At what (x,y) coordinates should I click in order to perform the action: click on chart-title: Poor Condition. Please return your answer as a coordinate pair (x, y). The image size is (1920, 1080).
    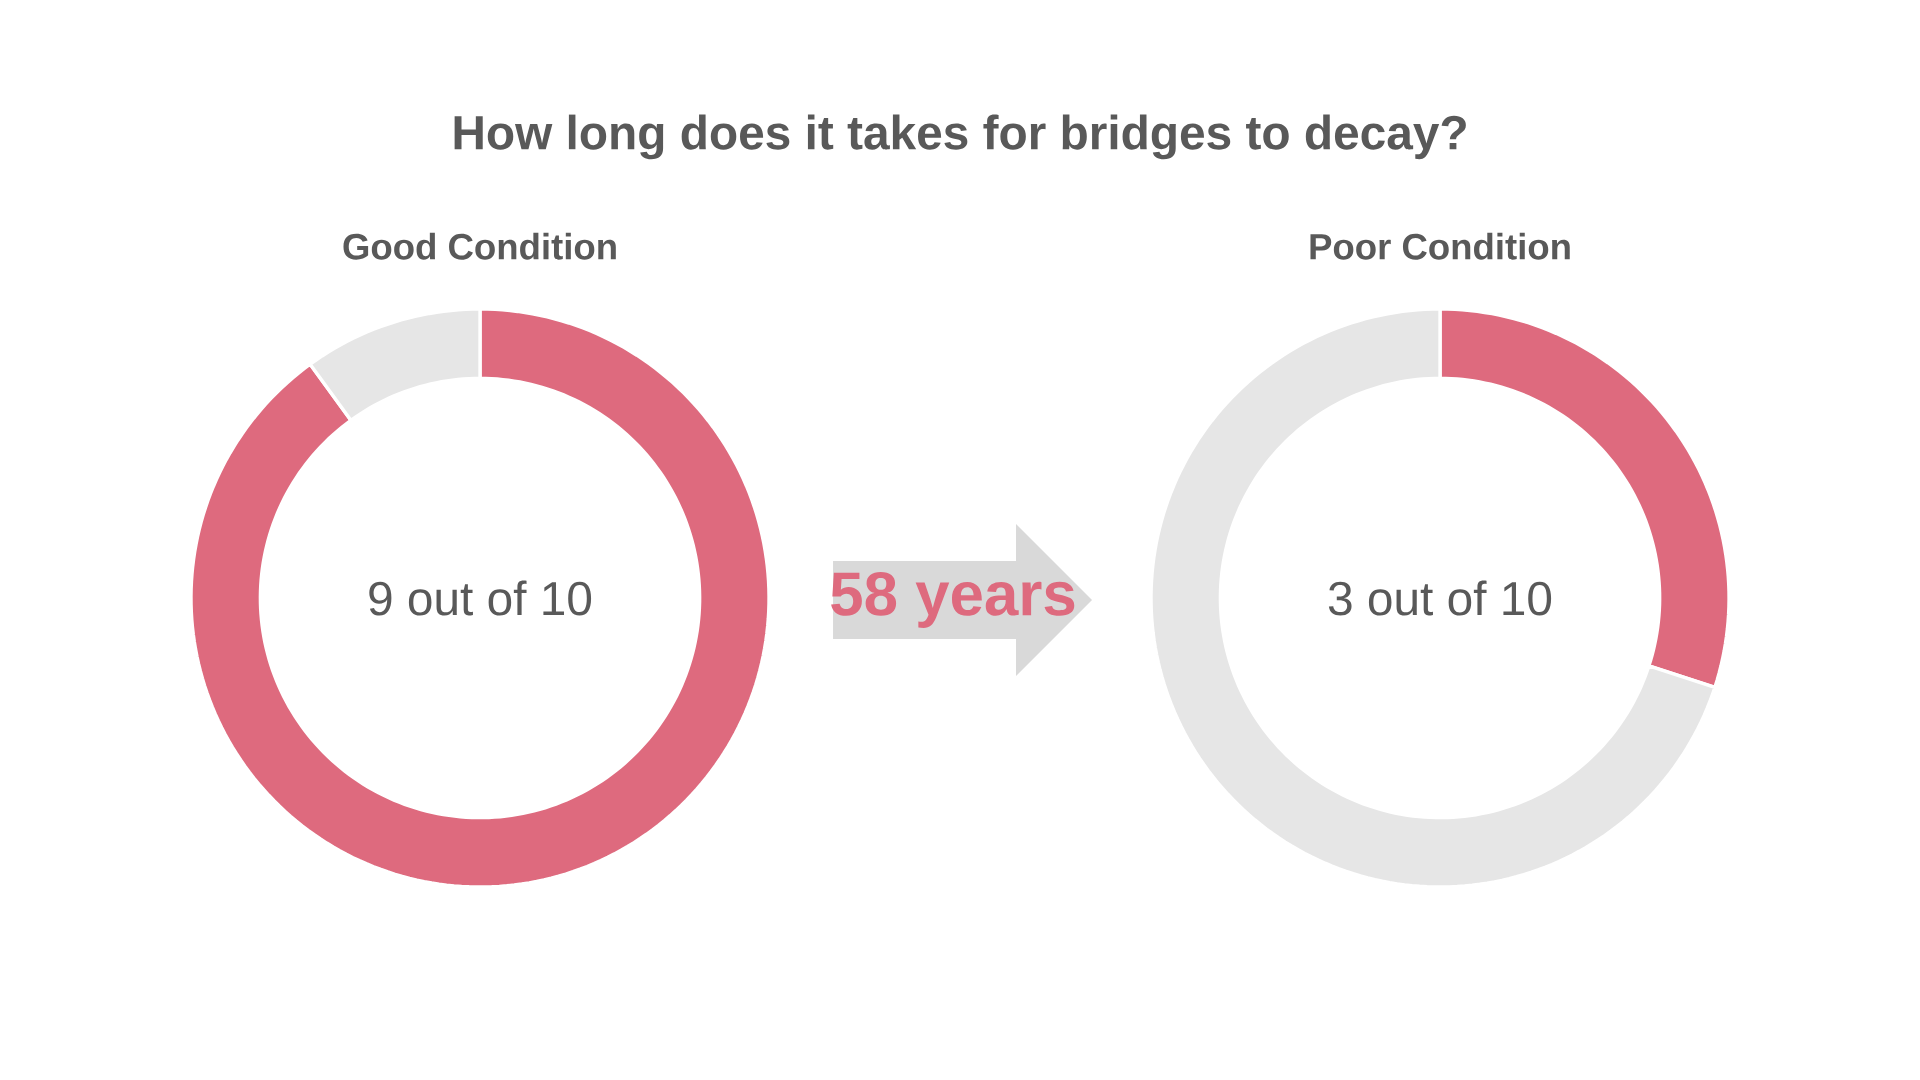
    Looking at the image, I should click on (1440, 246).